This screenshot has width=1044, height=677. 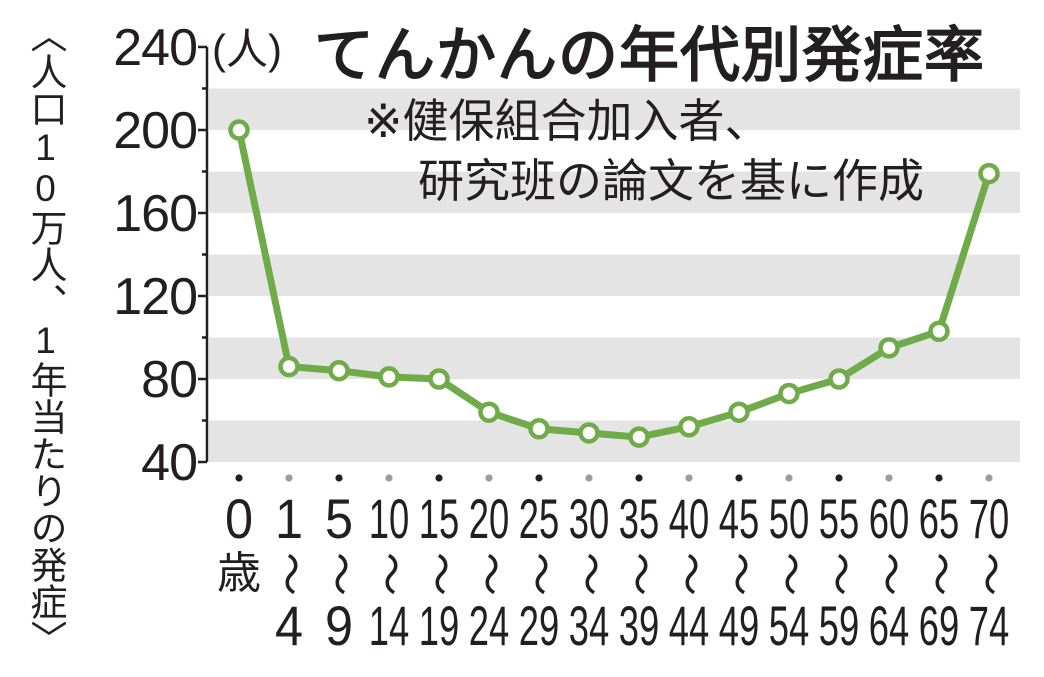 I want to click on y-tick-label: 120, so click(x=155, y=297).